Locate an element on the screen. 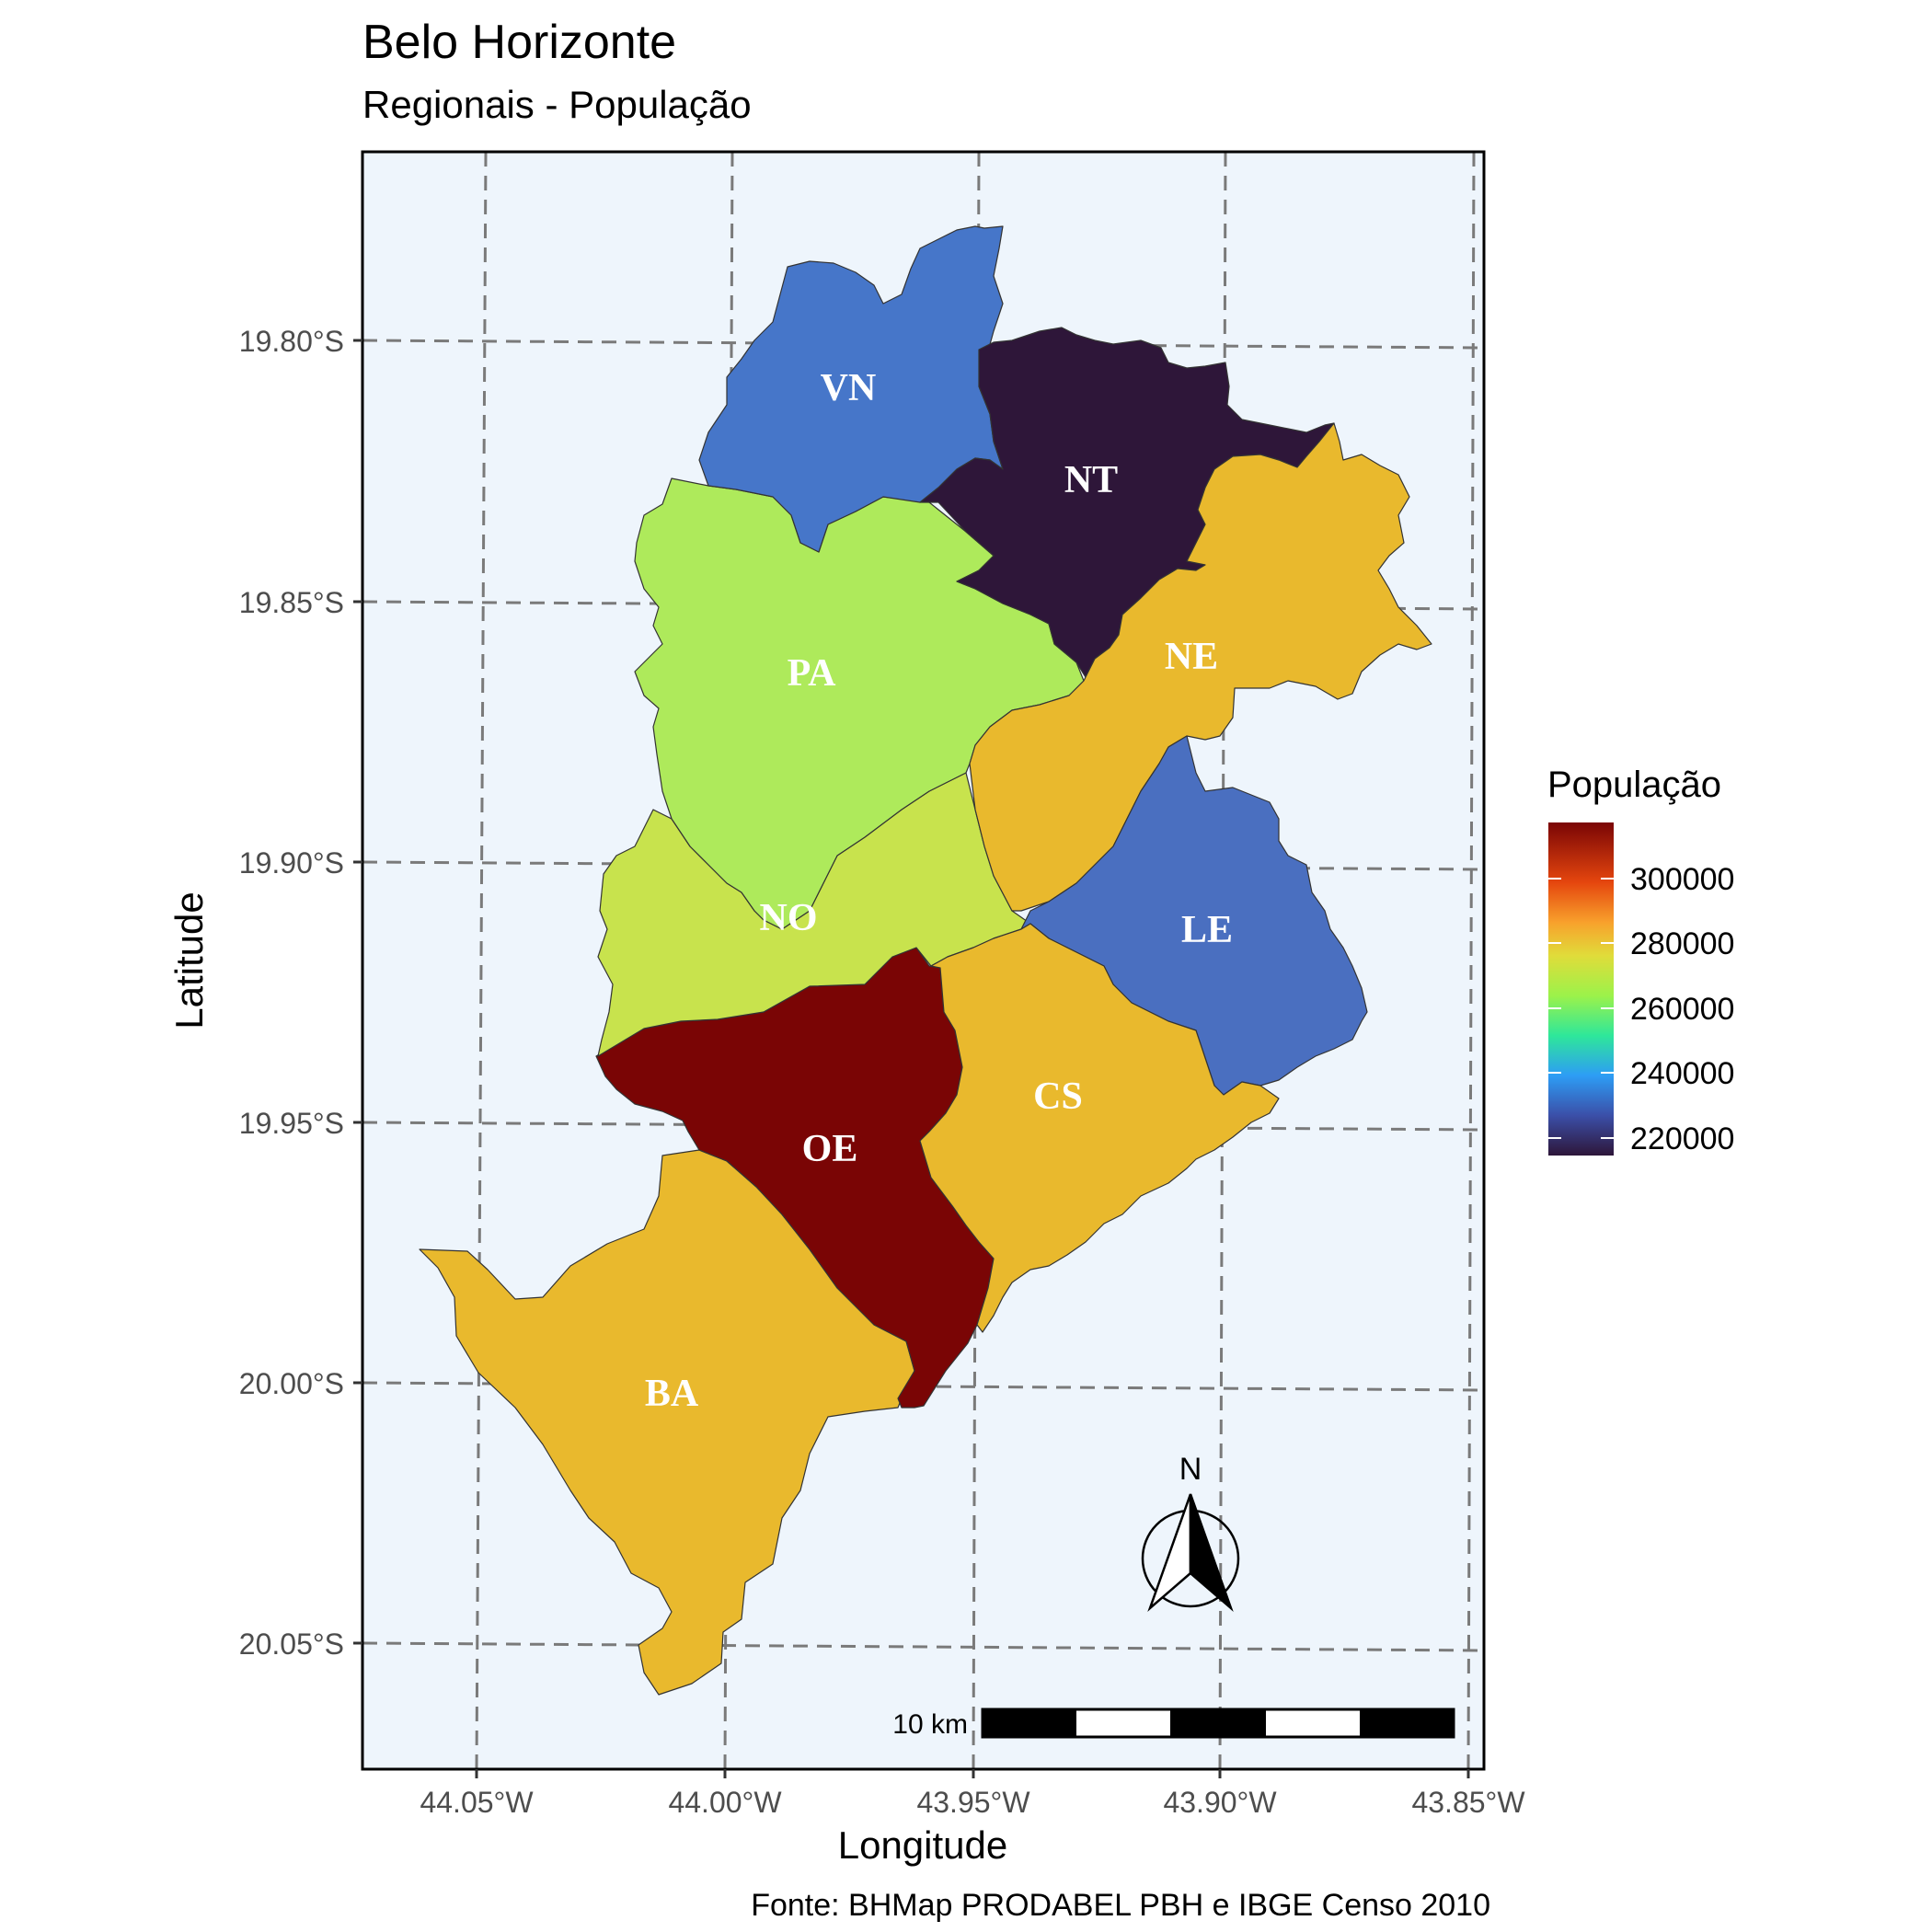 Image resolution: width=1932 pixels, height=1932 pixels. legend-tick-label: 260000 is located at coordinates (1682, 1009).